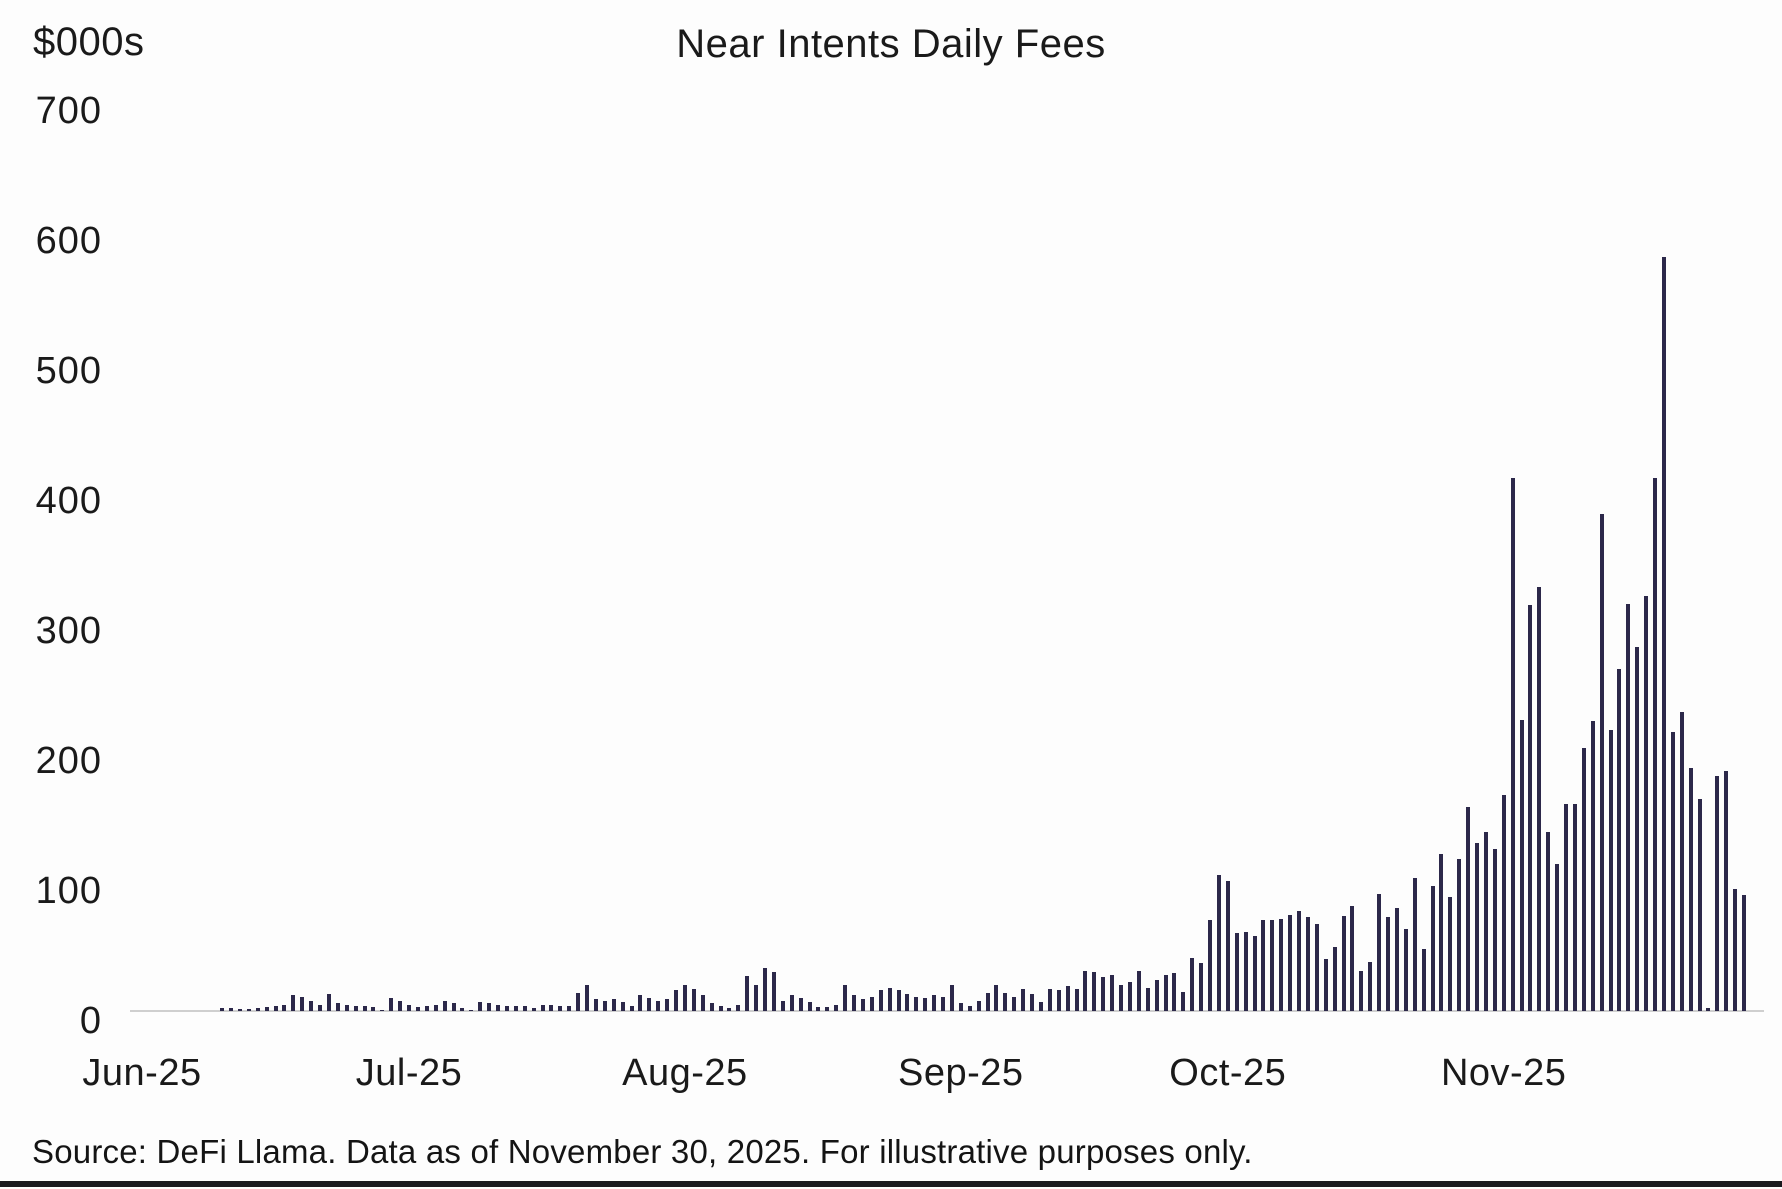  What do you see at coordinates (1503, 1073) in the screenshot?
I see `x-tick-label: Nov-25` at bounding box center [1503, 1073].